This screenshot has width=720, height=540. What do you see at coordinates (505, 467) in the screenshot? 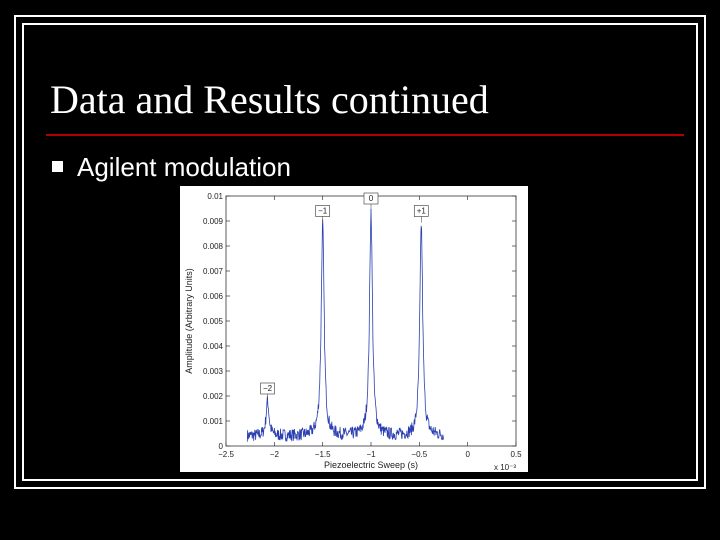
I see `x-axis-multiplier: x 10⁻³` at bounding box center [505, 467].